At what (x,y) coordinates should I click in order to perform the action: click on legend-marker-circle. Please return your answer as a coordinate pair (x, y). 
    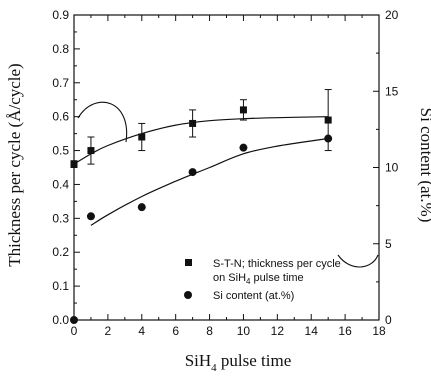
    Looking at the image, I should click on (188, 295).